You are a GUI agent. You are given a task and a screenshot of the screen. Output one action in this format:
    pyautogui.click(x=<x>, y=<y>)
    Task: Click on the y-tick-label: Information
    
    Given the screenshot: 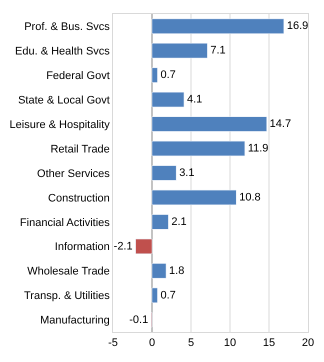 What is the action you would take?
    pyautogui.click(x=82, y=247)
    